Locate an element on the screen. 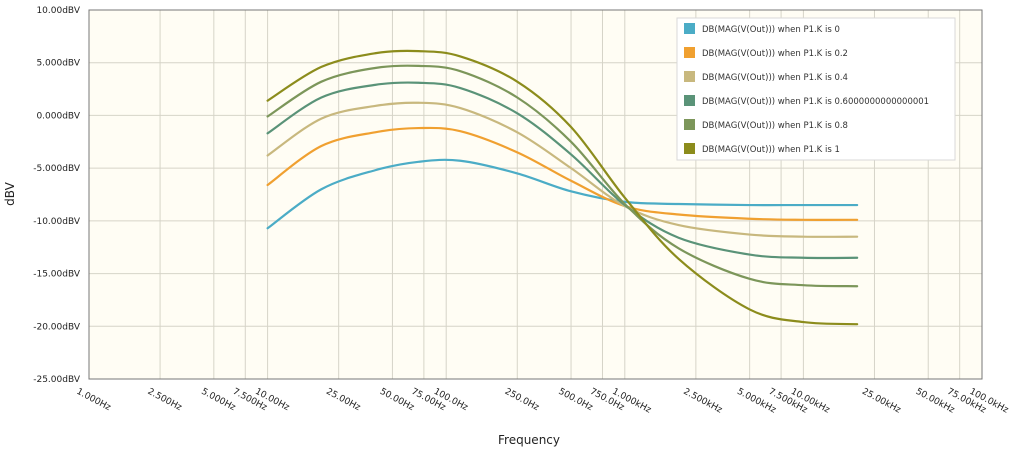 This screenshot has height=459, width=1011. x-tick-label: 50.00Hz is located at coordinates (397, 400).